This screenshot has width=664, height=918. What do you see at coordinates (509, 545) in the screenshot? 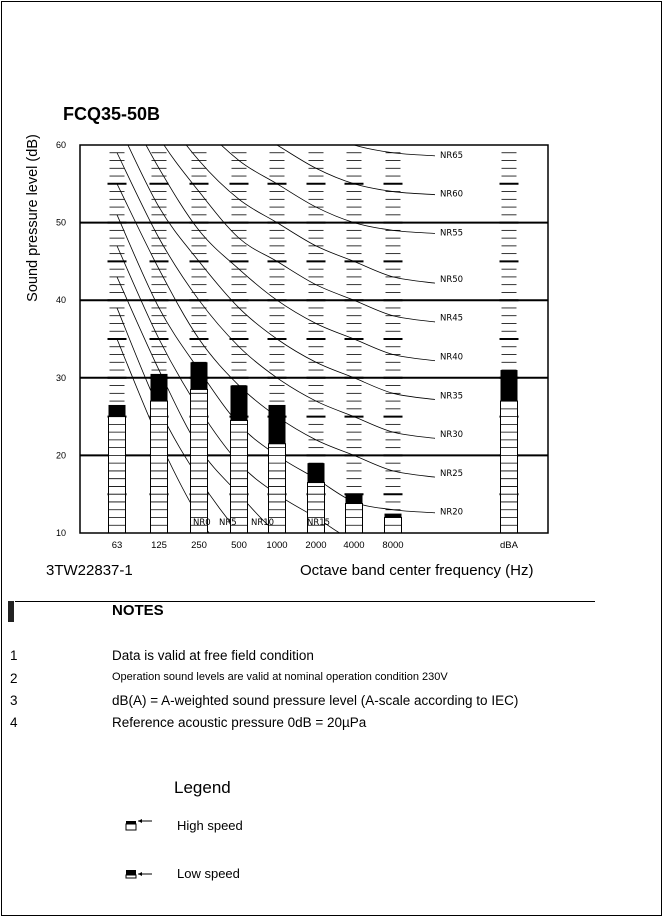
I see `x-tick-label: dBA` at bounding box center [509, 545].